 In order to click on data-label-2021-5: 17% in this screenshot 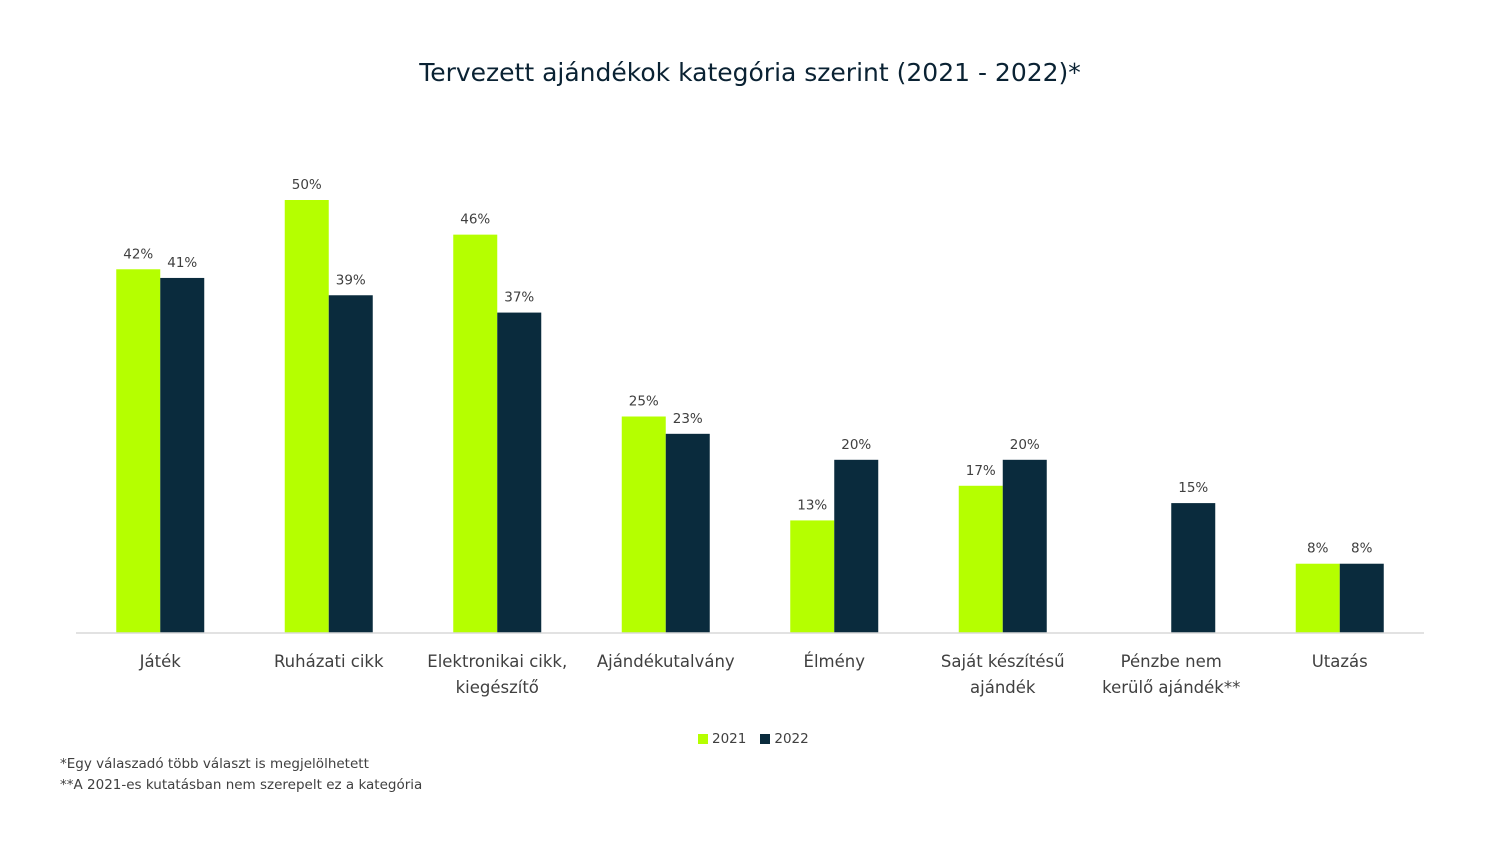, I will do `click(981, 471)`.